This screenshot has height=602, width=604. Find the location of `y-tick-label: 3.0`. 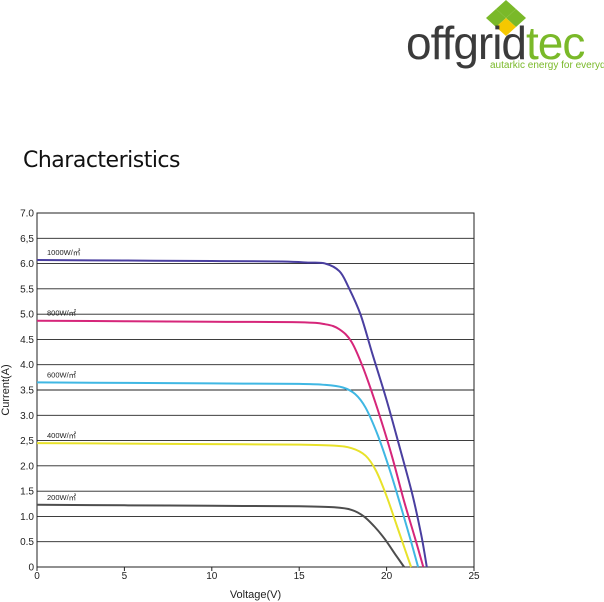

y-tick-label: 3.0 is located at coordinates (27, 416).